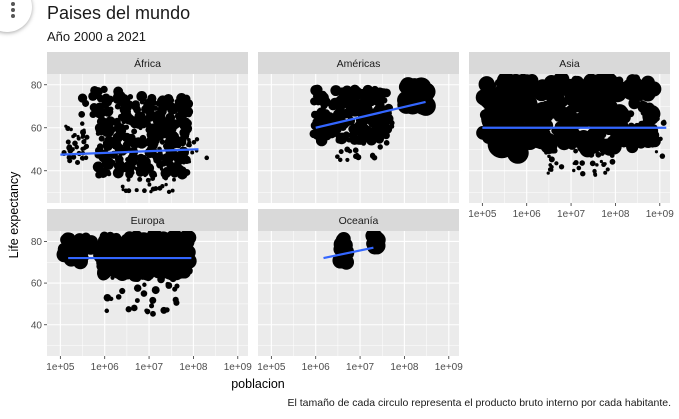 This screenshot has width=679, height=419. I want to click on chart-subtitle: Año 2000 a 2021, so click(97, 36).